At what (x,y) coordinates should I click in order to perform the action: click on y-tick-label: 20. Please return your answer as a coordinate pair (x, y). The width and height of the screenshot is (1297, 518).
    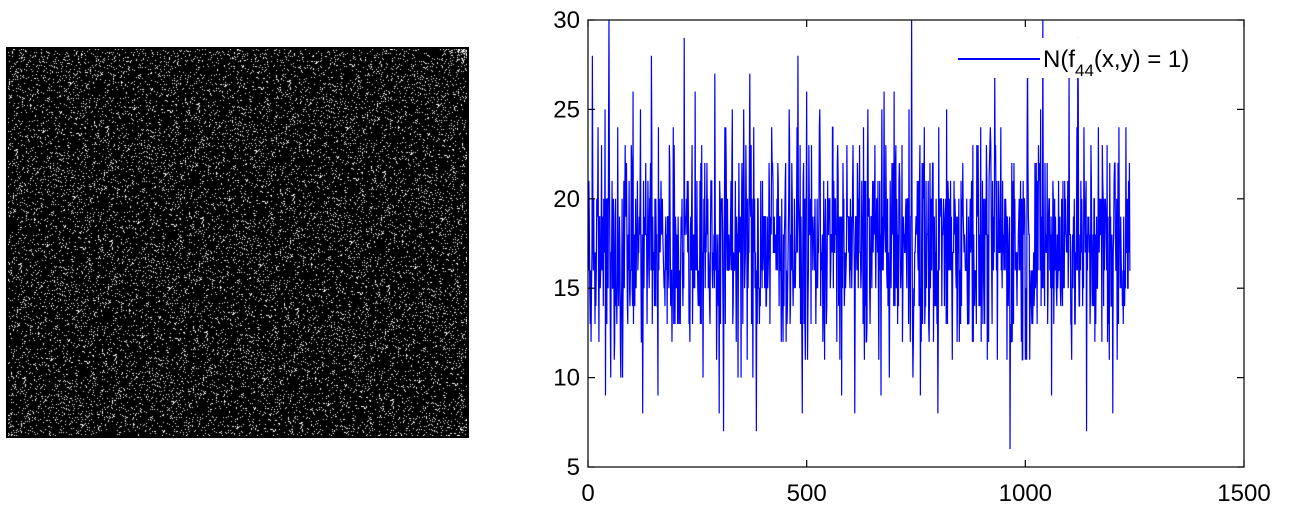
    Looking at the image, I should click on (566, 199).